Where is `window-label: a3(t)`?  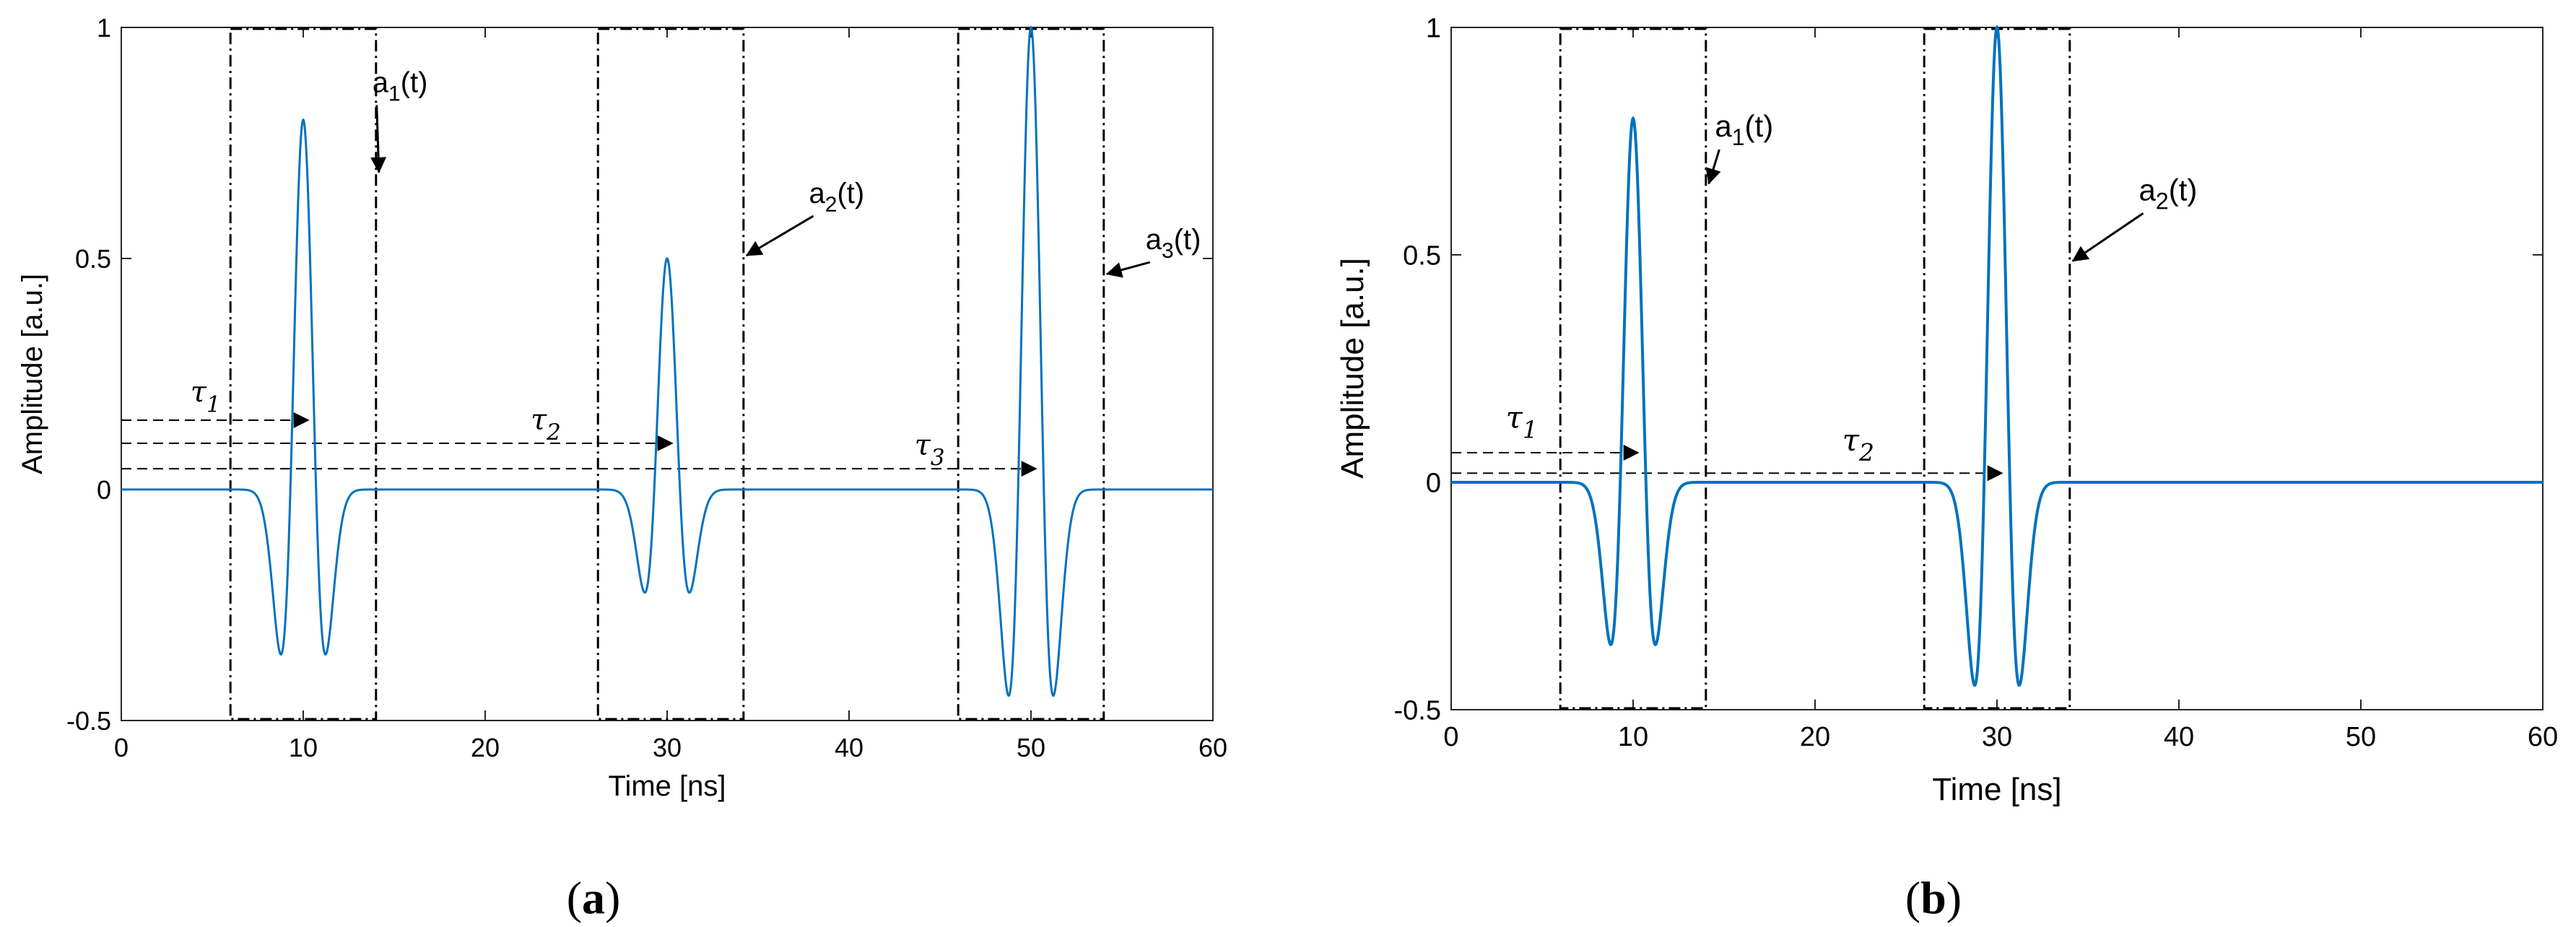
window-label: a3(t) is located at coordinates (1173, 243).